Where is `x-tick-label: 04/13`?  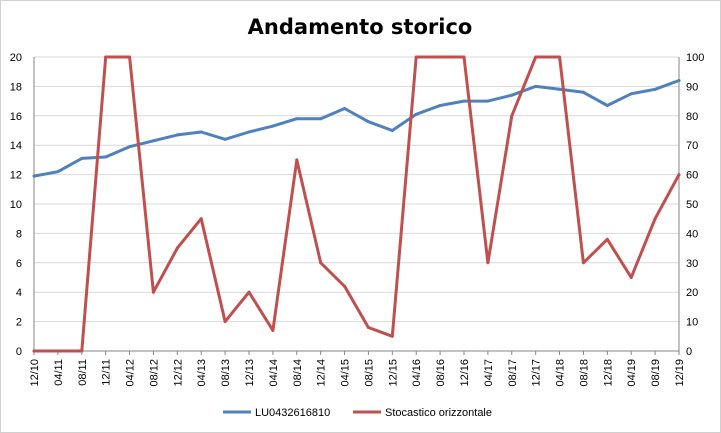 x-tick-label: 04/13 is located at coordinates (202, 373).